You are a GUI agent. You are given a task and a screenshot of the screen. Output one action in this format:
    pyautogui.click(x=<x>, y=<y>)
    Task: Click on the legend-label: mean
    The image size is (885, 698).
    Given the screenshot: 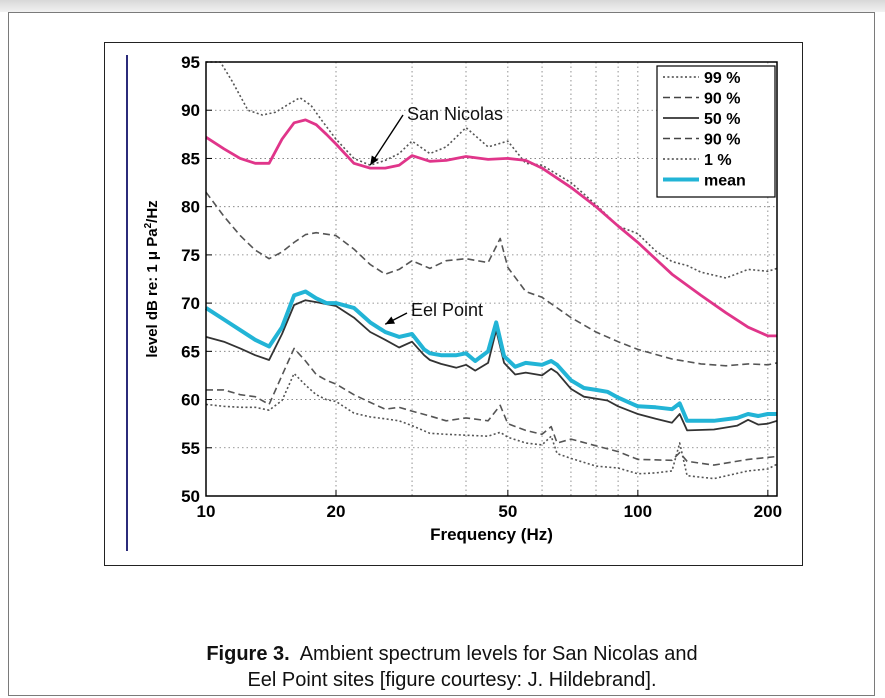 What is the action you would take?
    pyautogui.click(x=725, y=181)
    